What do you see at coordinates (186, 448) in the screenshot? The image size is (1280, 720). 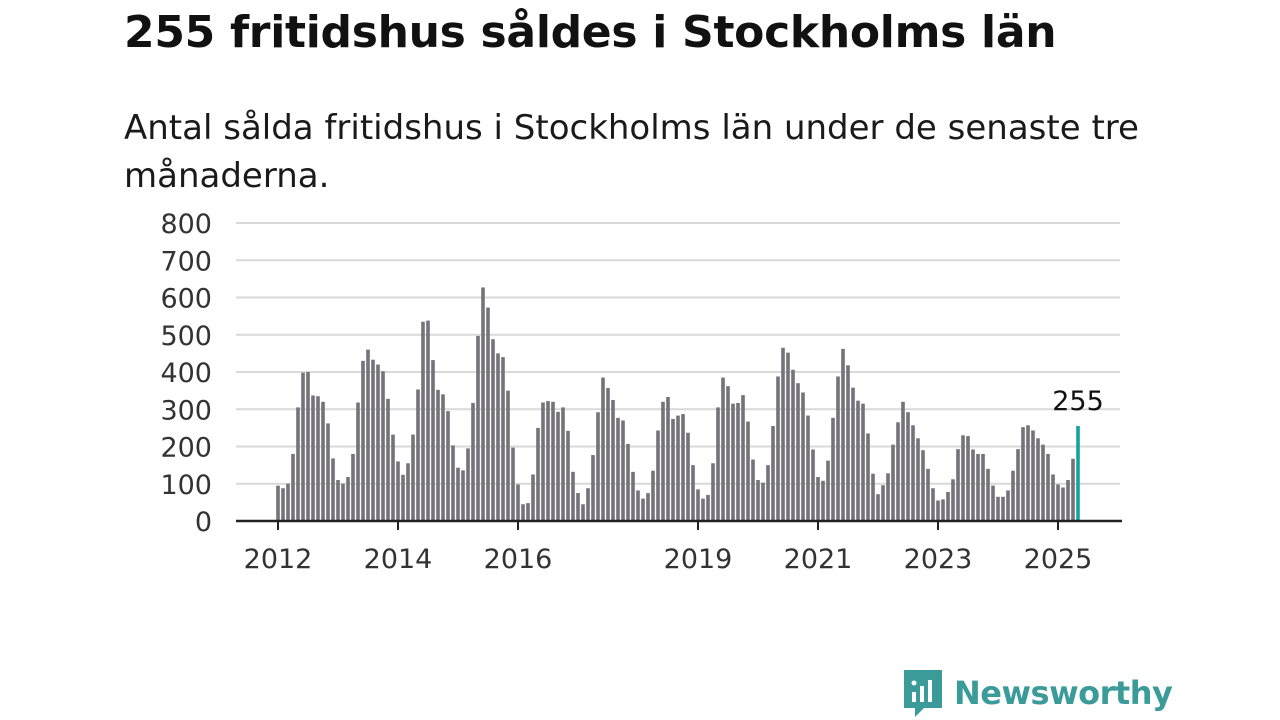 I see `y-tick-label: 200` at bounding box center [186, 448].